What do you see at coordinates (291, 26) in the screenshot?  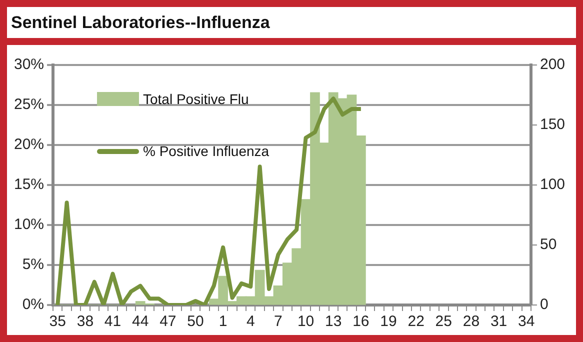 I see `chart-title: Sentinel Laboratories--Influenza` at bounding box center [291, 26].